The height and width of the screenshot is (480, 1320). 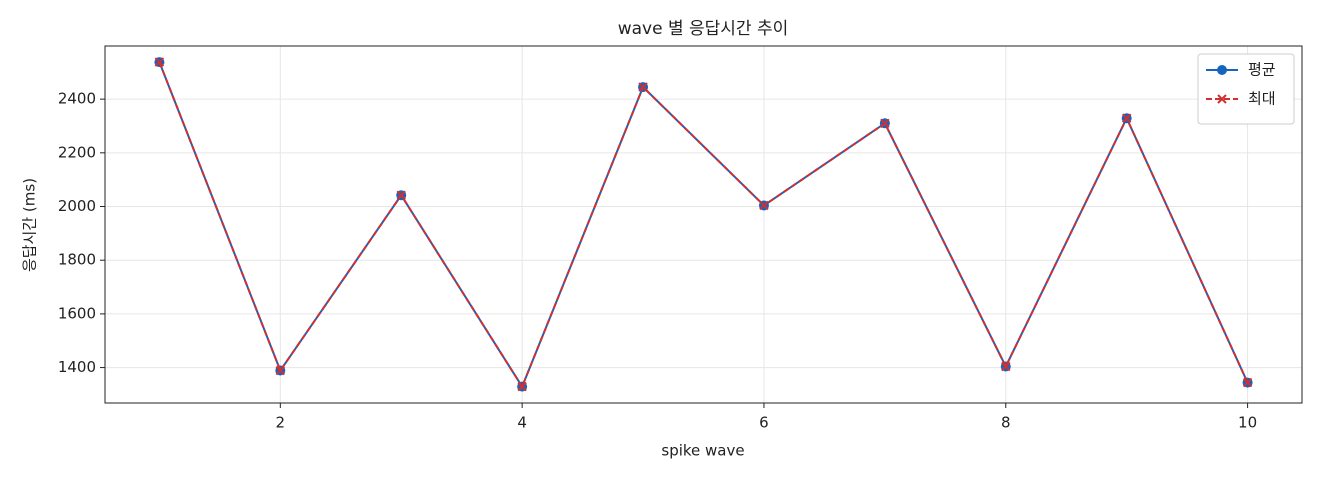 I want to click on x-tick-label: 10, so click(x=1247, y=423).